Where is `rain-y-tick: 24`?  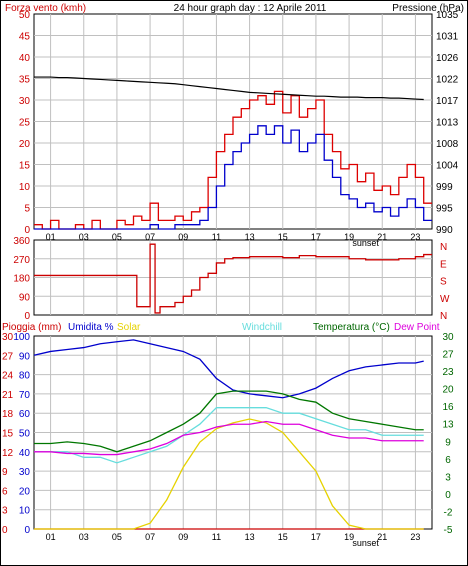 rain-y-tick: 24 is located at coordinates (8, 376).